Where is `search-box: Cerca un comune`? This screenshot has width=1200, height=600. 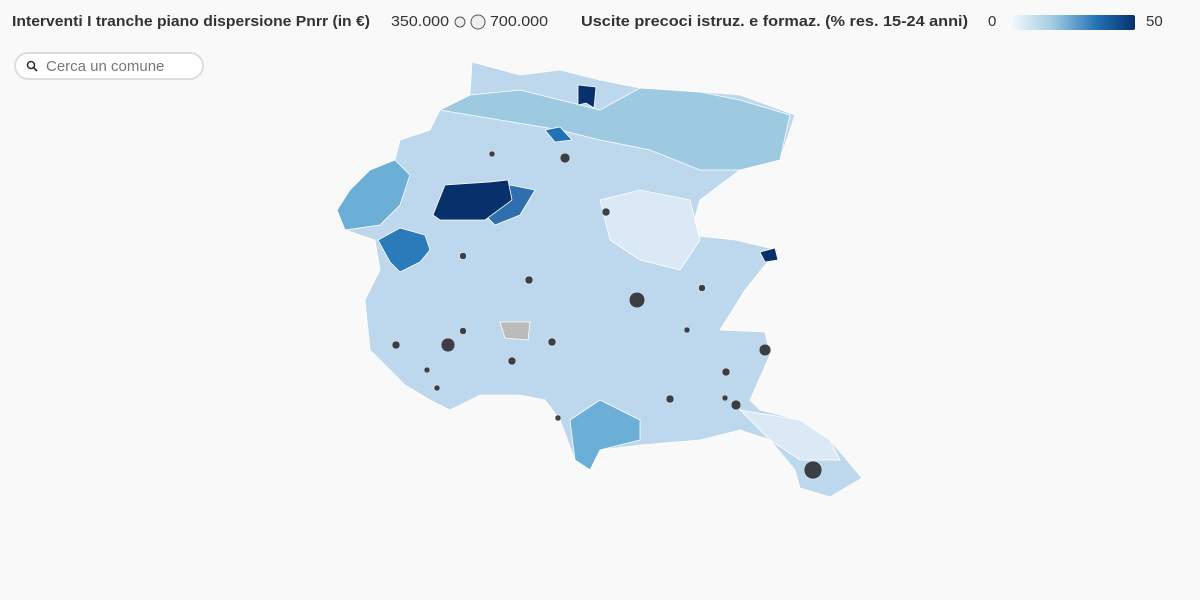
search-box: Cerca un comune is located at coordinates (109, 66).